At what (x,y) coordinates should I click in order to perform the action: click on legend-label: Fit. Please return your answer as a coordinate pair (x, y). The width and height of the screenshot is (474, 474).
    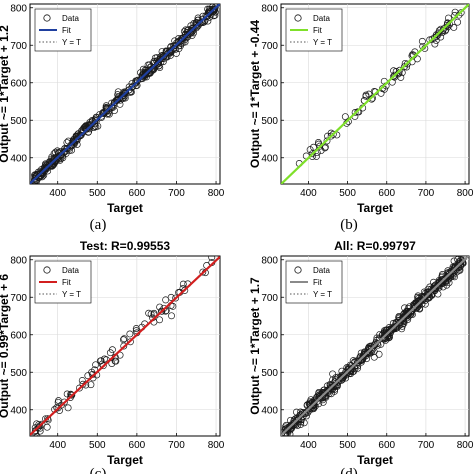
    Looking at the image, I should click on (67, 30).